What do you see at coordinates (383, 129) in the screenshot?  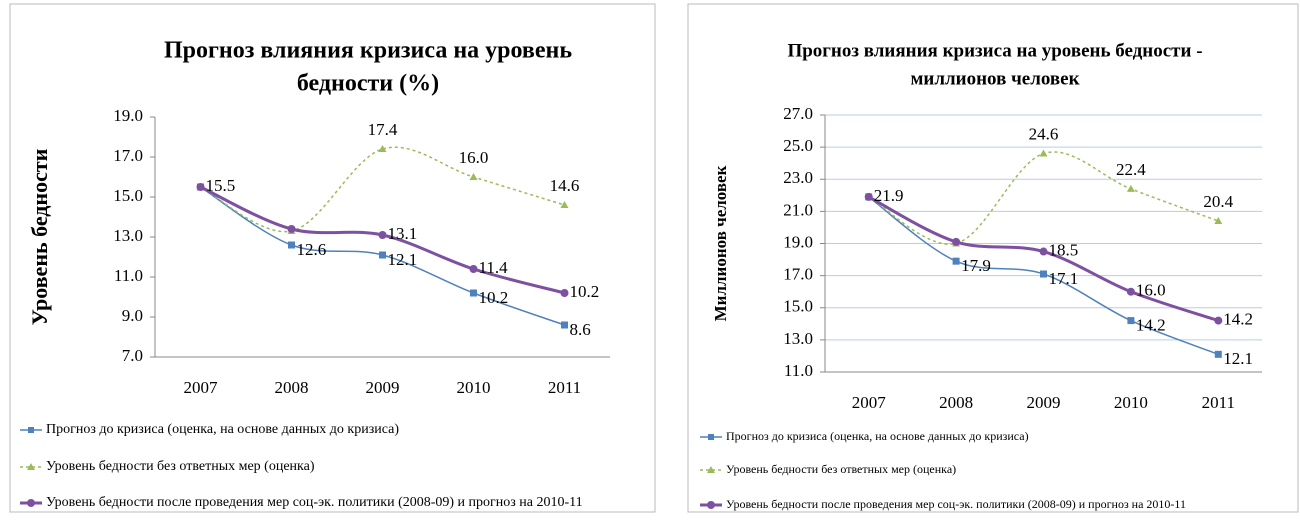 I see `data-label: 17.4` at bounding box center [383, 129].